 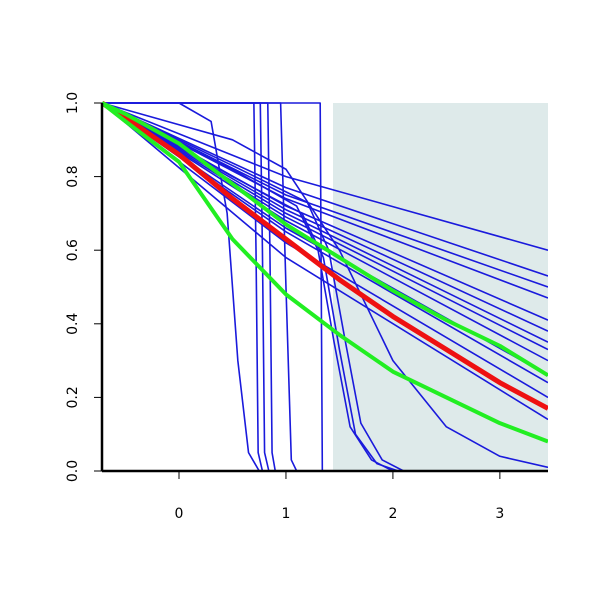 What do you see at coordinates (392, 514) in the screenshot?
I see `x-tick-label: 2` at bounding box center [392, 514].